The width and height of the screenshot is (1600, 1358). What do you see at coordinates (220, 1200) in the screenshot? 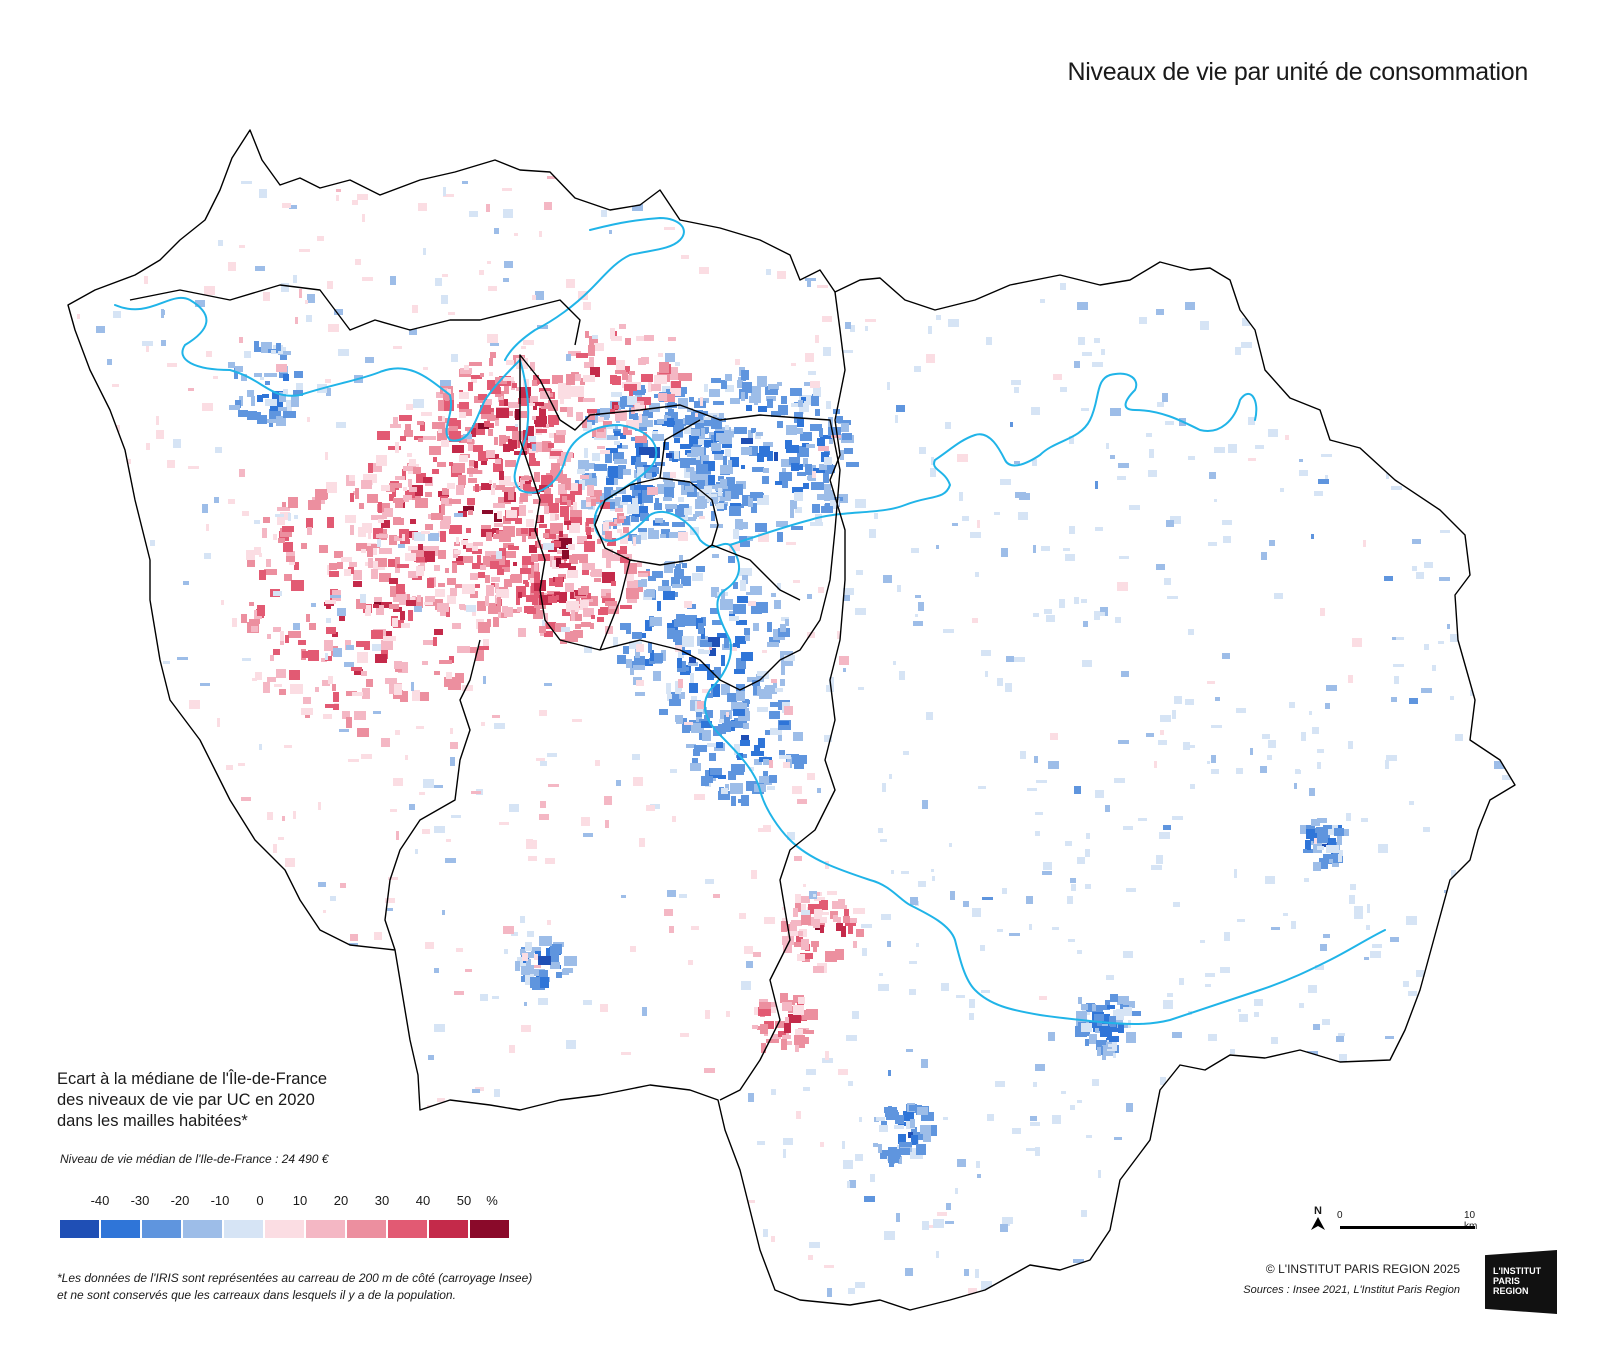
I see `legend-tick: -10` at bounding box center [220, 1200].